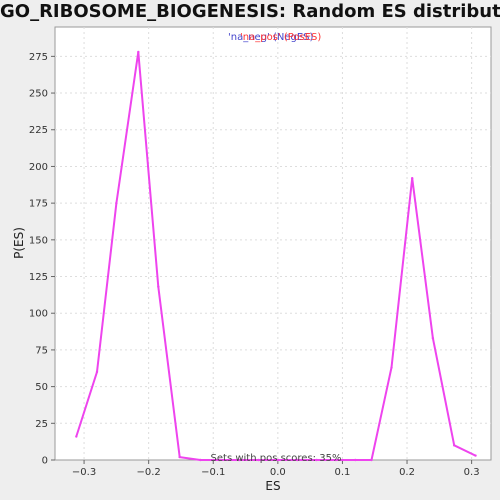 The height and width of the screenshot is (500, 500). I want to click on x-tick-label: 0.2, so click(407, 472).